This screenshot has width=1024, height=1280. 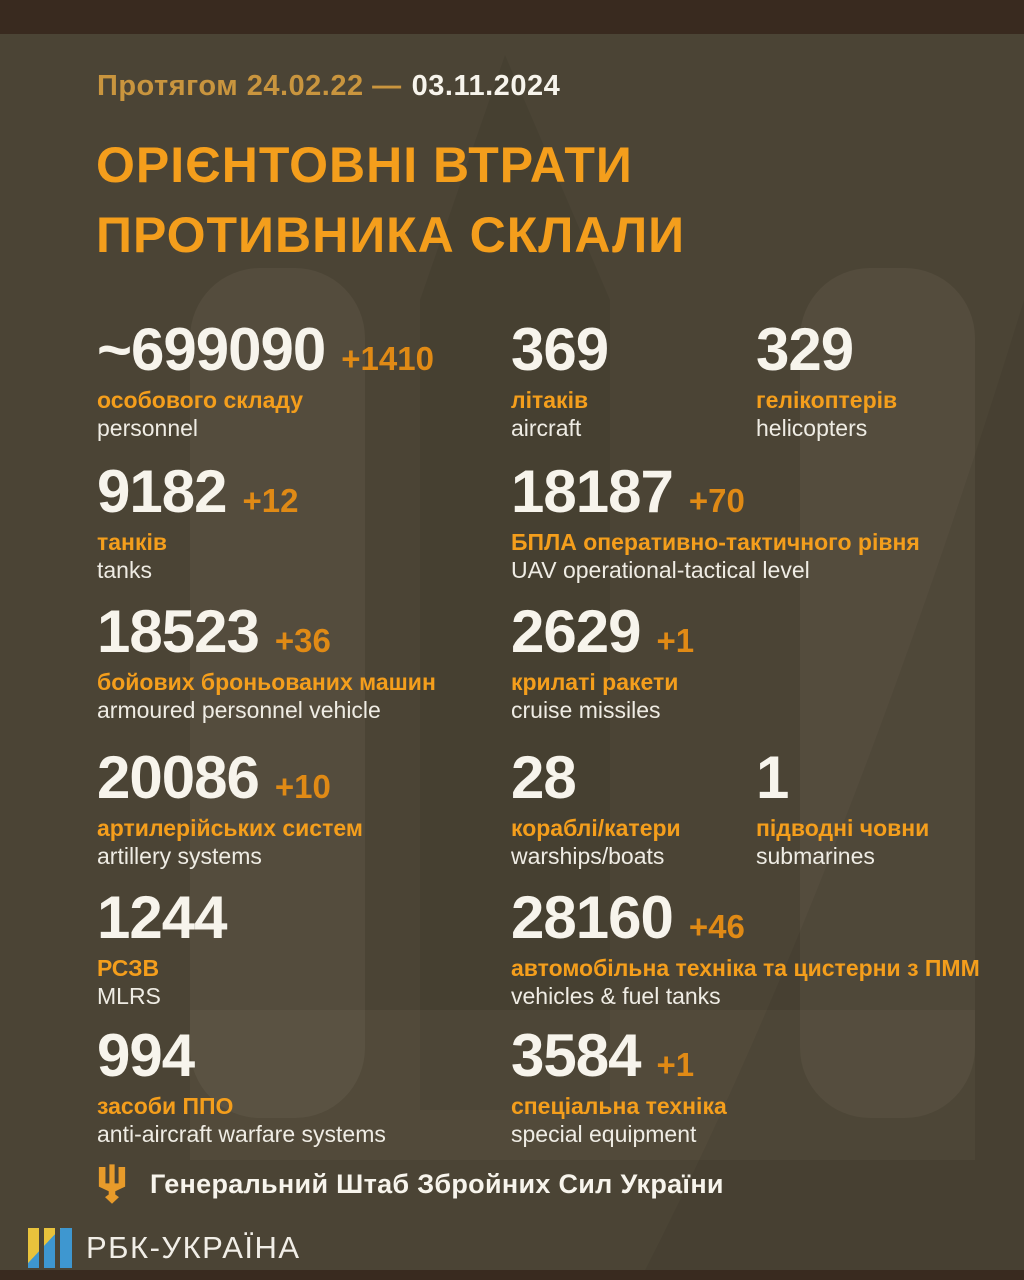 What do you see at coordinates (178, 631) in the screenshot?
I see `stat-value: 18523` at bounding box center [178, 631].